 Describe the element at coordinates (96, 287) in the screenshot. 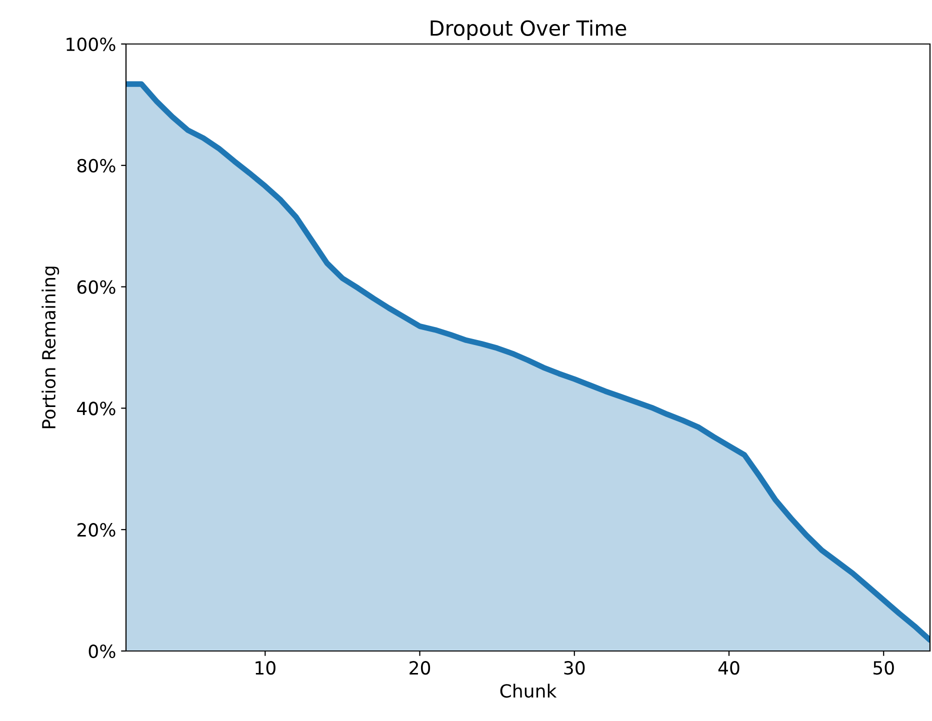

I see `y-tick-label: 60%` at that location.